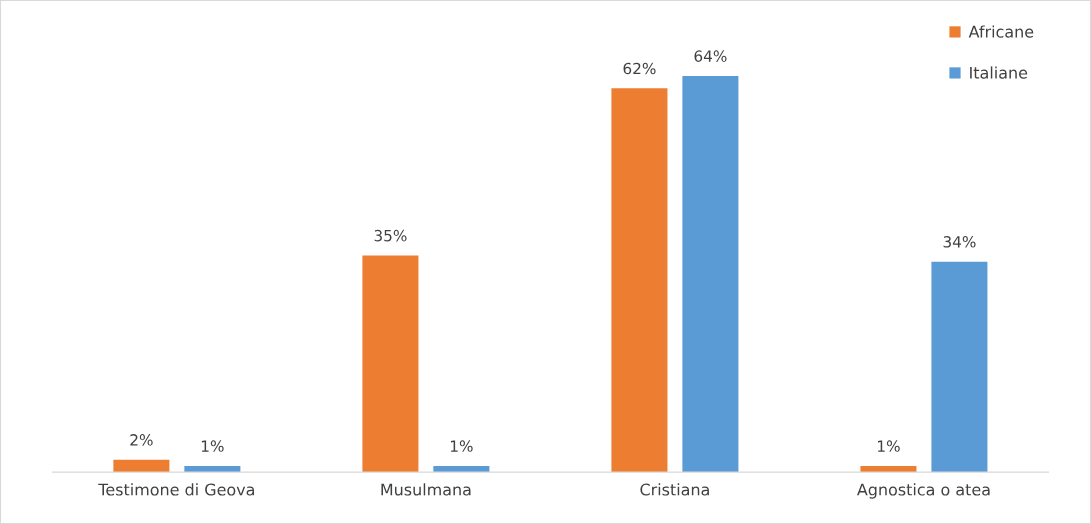  Describe the element at coordinates (176, 489) in the screenshot. I see `x-tick-label: Testimone di Geova` at that location.